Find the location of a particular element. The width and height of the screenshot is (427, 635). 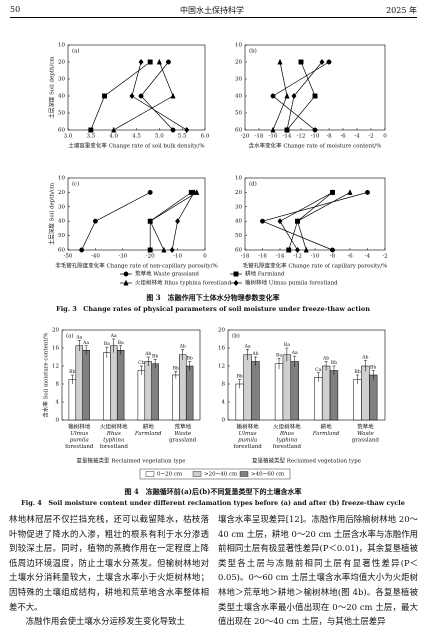

y-tick-label: 12 is located at coordinates (221, 367).